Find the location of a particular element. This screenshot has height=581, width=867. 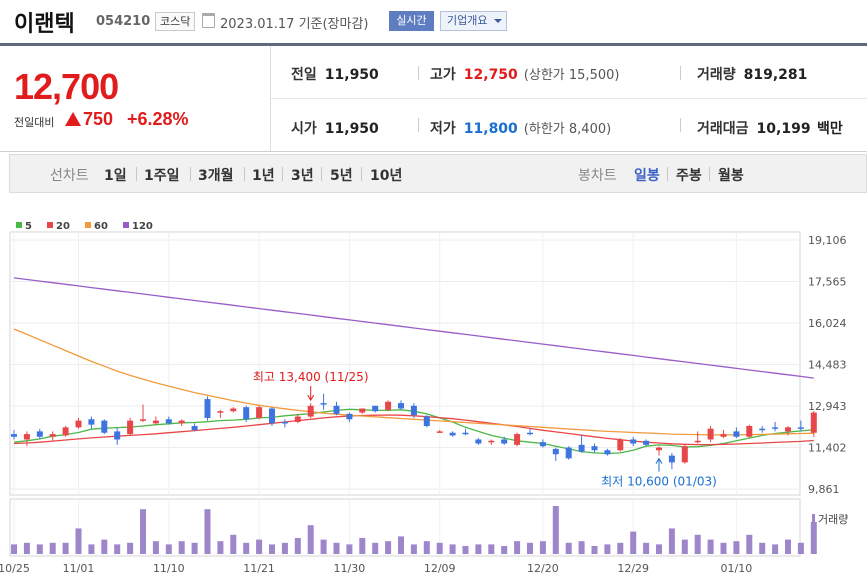

legend-label: 60 is located at coordinates (101, 226).